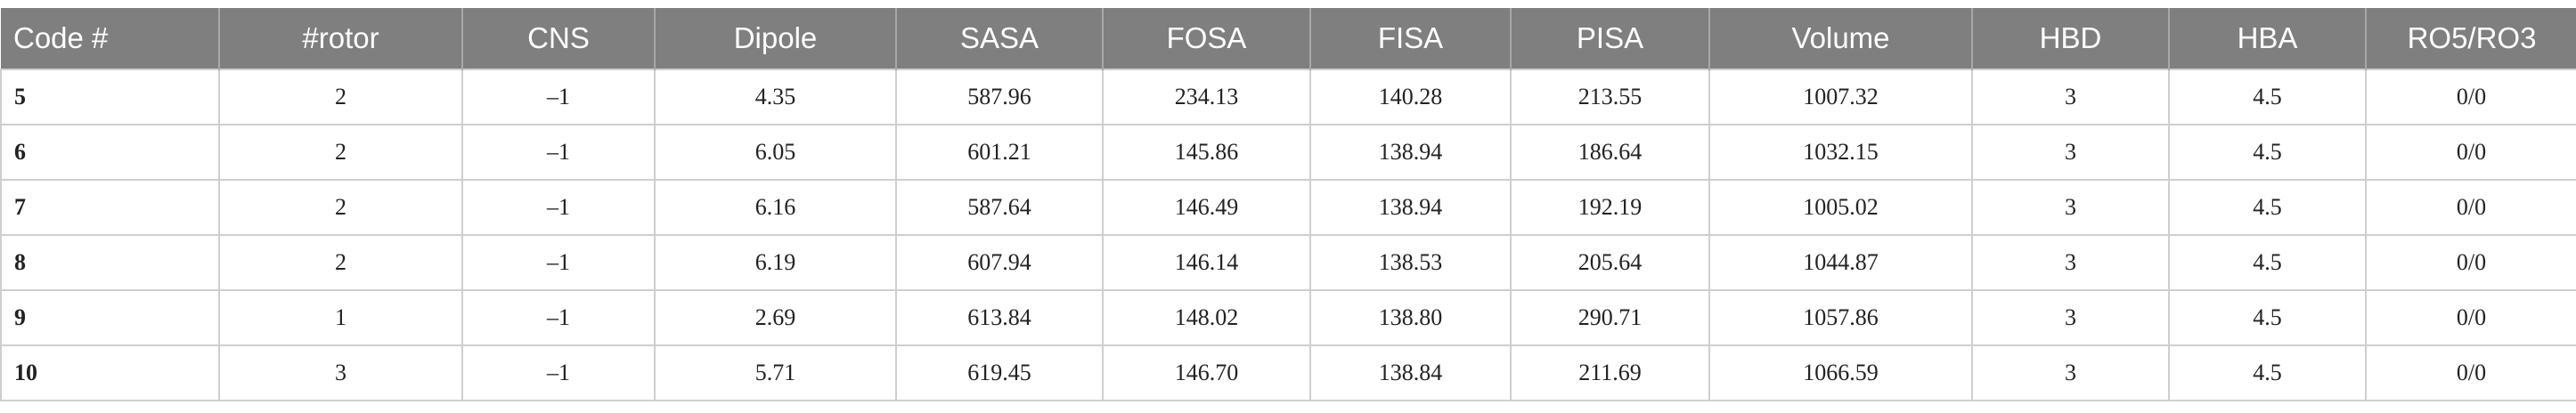 This screenshot has width=2576, height=413. I want to click on header-cell: HBA, so click(2267, 38).